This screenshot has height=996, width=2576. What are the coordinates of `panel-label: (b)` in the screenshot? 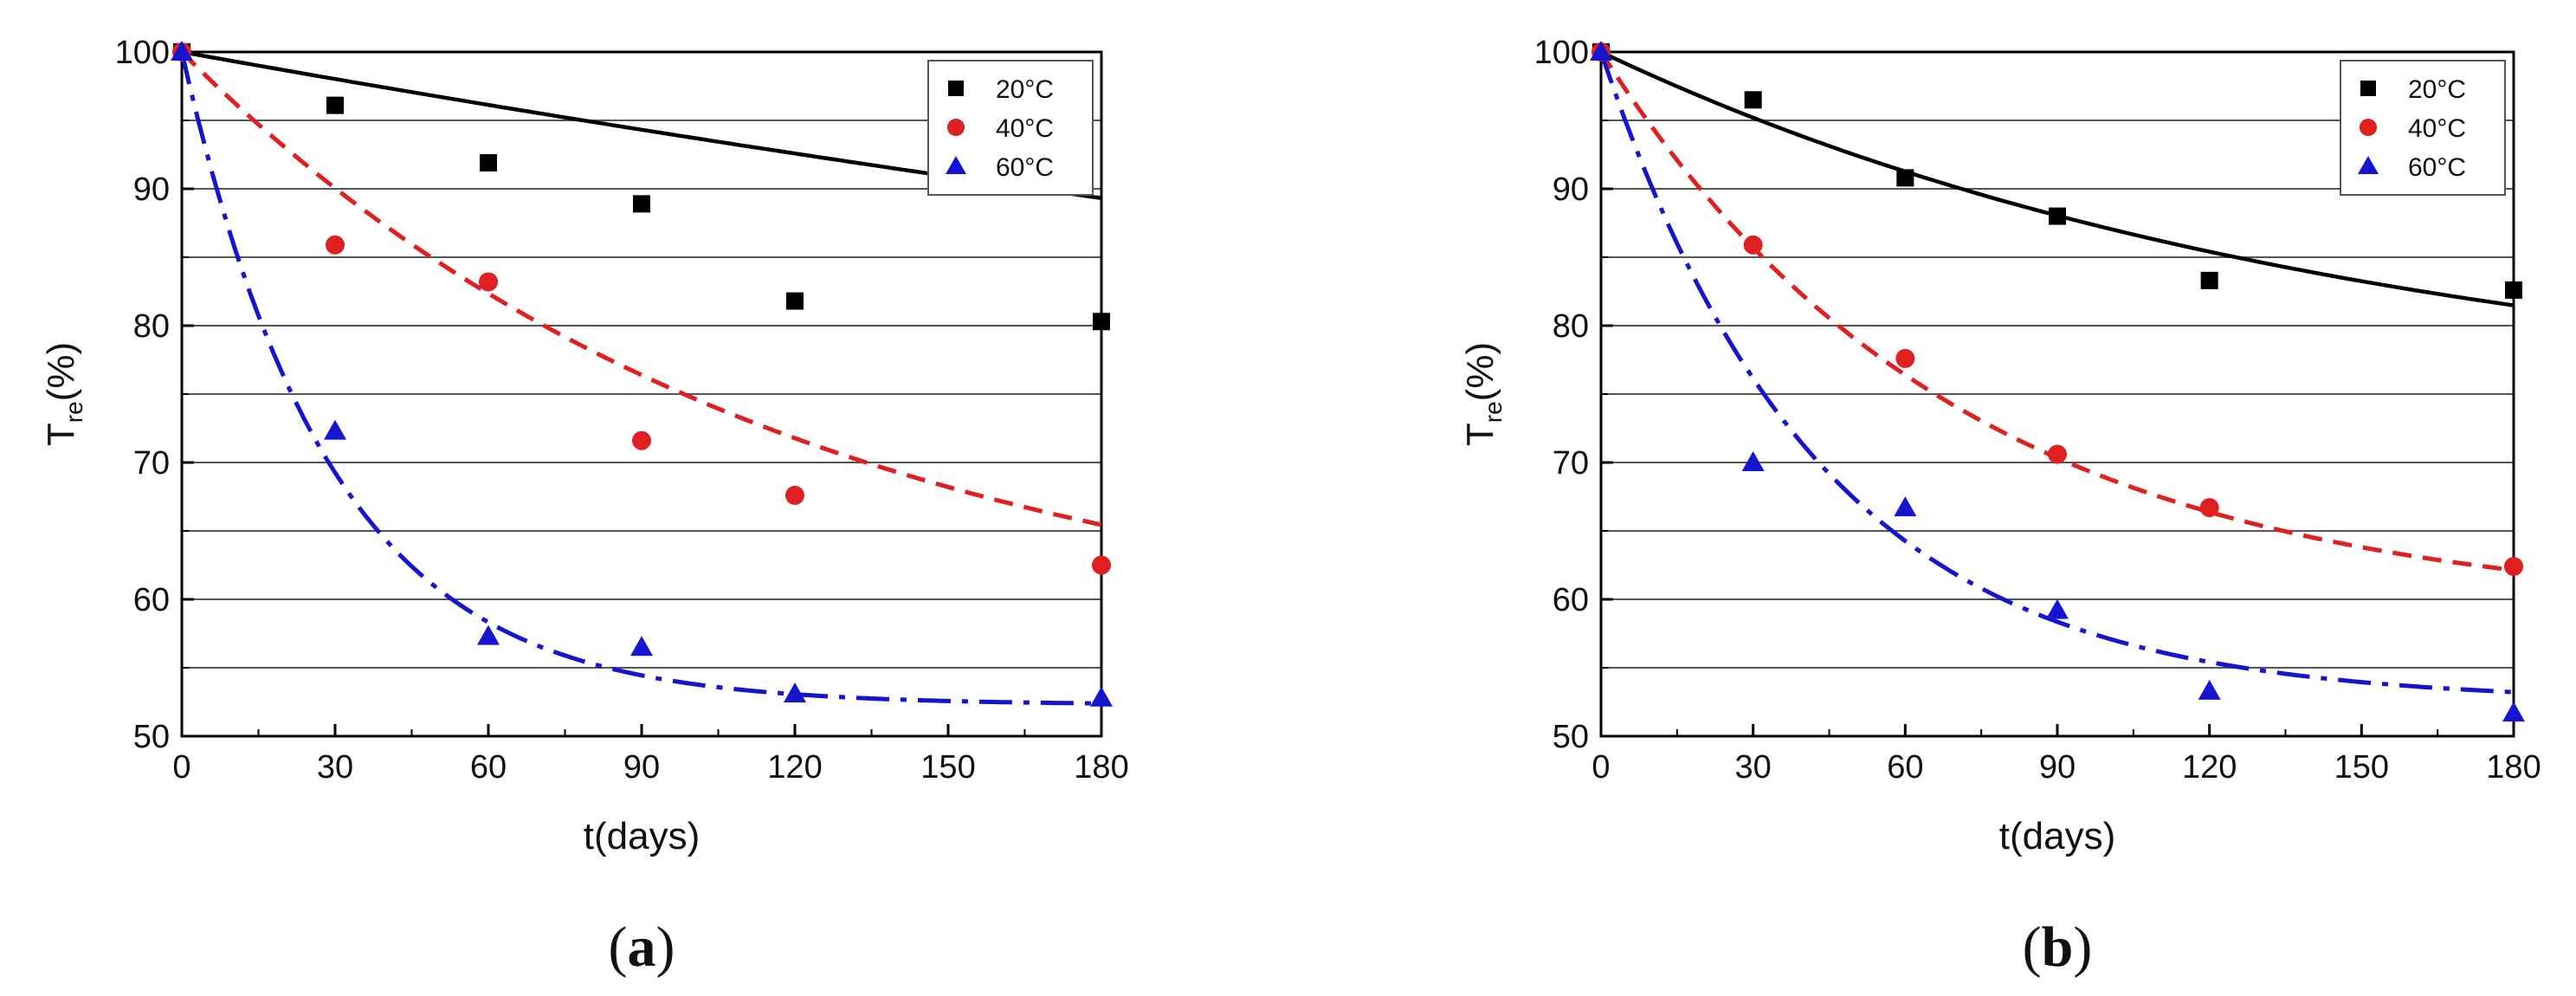 It's located at (2058, 947).